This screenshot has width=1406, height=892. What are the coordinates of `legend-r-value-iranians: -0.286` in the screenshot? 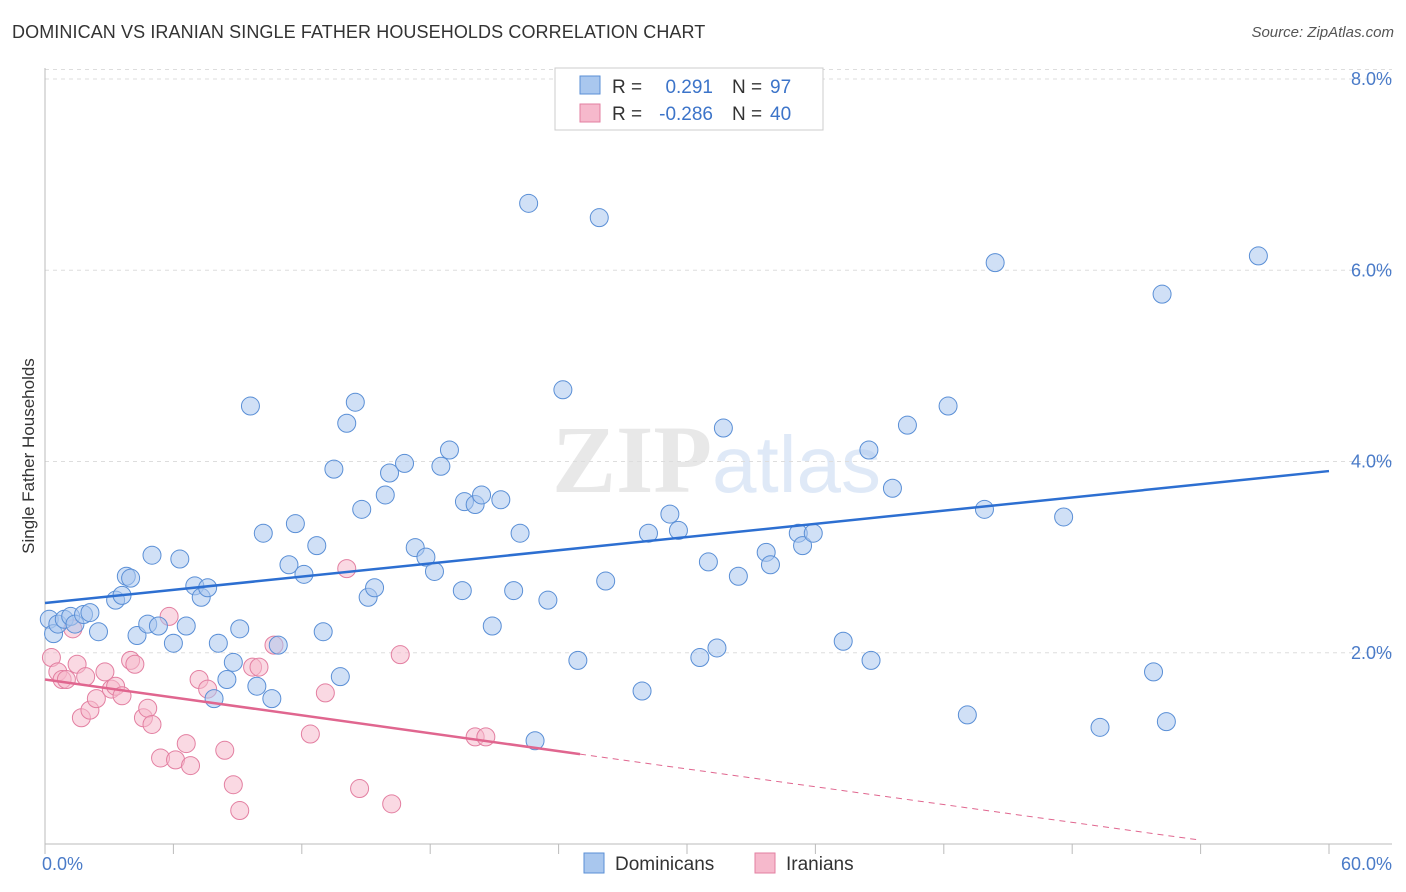 It's located at (686, 114).